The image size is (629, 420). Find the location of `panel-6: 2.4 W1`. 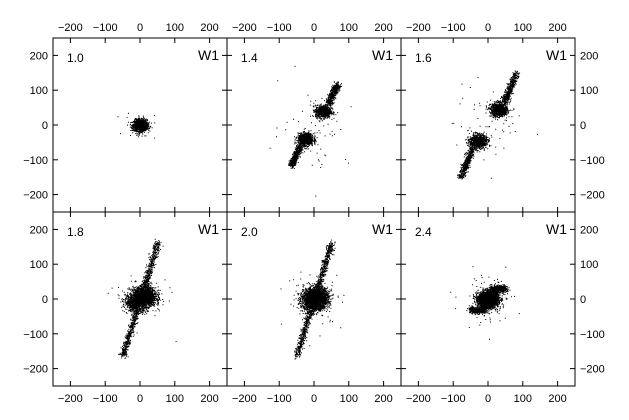

panel-6: 2.4 W1 is located at coordinates (491, 280).